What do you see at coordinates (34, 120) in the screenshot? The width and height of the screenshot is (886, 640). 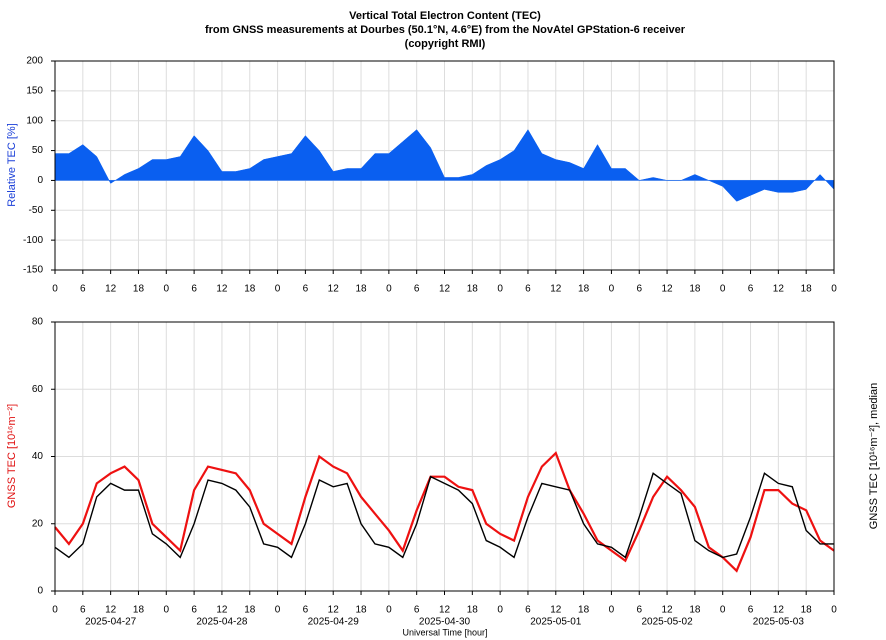 I see `y-tick-label: 100` at bounding box center [34, 120].